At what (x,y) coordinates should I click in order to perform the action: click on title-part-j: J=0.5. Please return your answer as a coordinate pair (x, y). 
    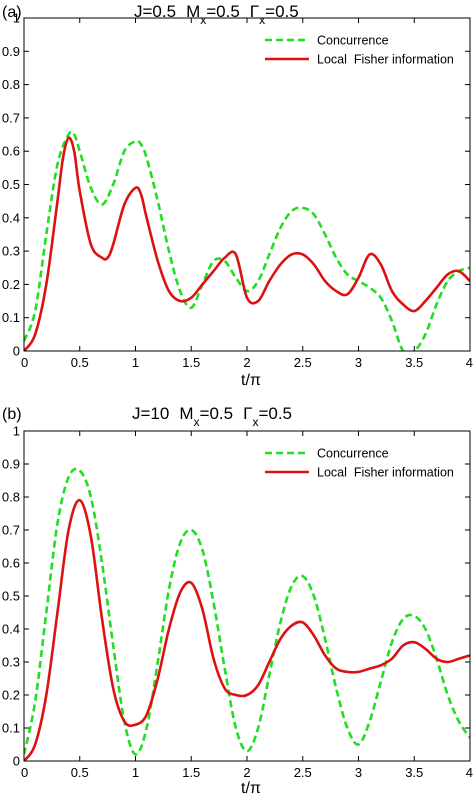
    Looking at the image, I should click on (155, 11).